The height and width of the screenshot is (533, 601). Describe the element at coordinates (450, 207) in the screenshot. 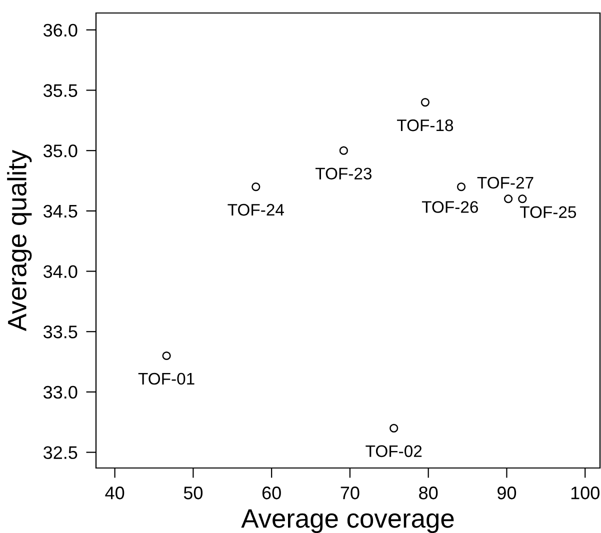

I see `annotation: TOF-26` at that location.